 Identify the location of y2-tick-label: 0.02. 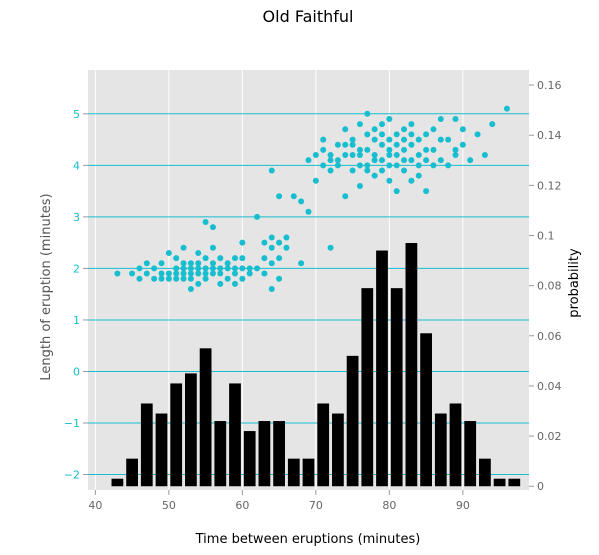
(549, 436).